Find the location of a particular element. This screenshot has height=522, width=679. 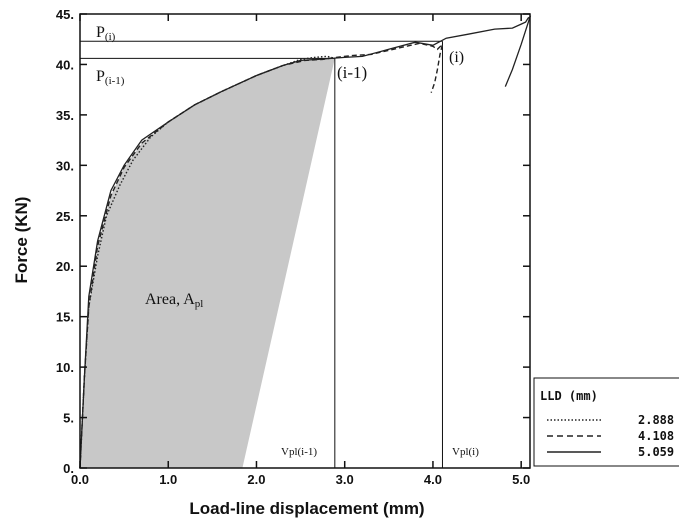

point-i-label: (i) is located at coordinates (456, 57).